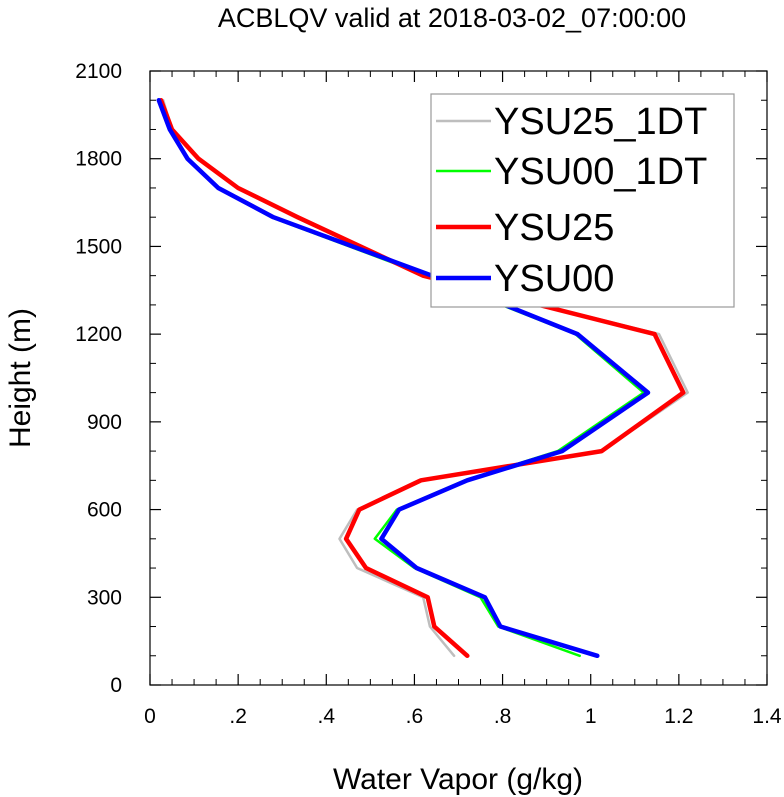 This screenshot has width=784, height=797. What do you see at coordinates (767, 716) in the screenshot?
I see `x-tick-label: 1.4` at bounding box center [767, 716].